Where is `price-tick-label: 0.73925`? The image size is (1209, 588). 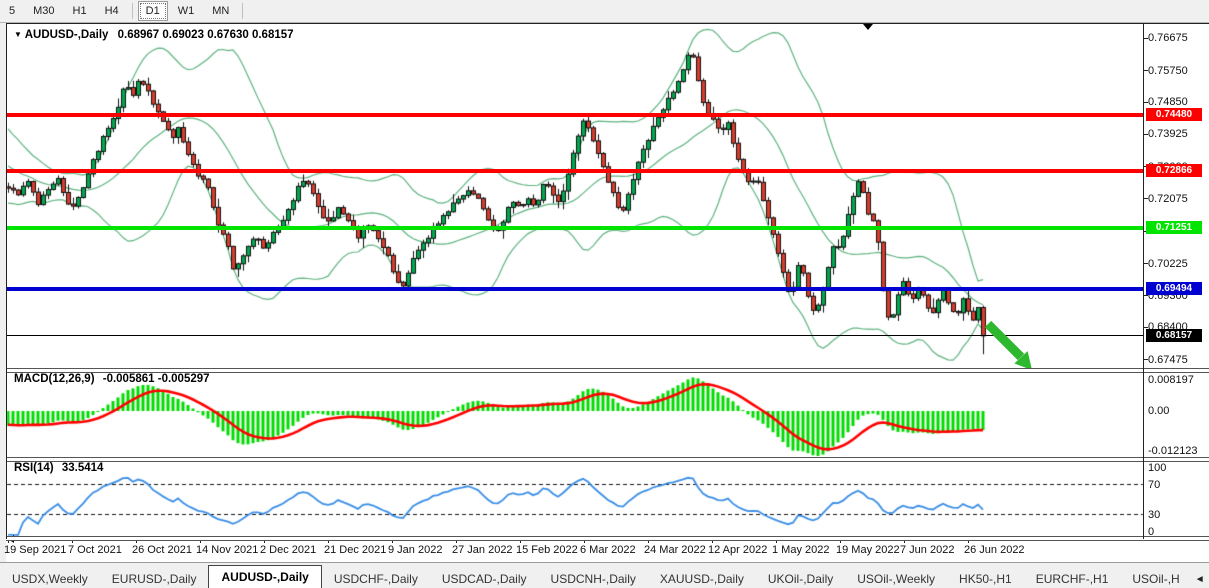
price-tick-label: 0.73925 is located at coordinates (1168, 134).